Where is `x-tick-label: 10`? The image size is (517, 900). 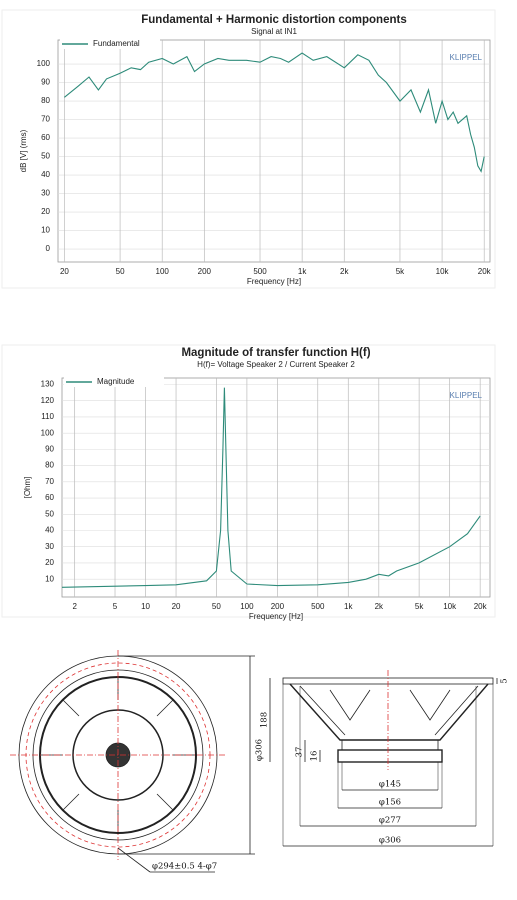 x-tick-label: 10 is located at coordinates (145, 606).